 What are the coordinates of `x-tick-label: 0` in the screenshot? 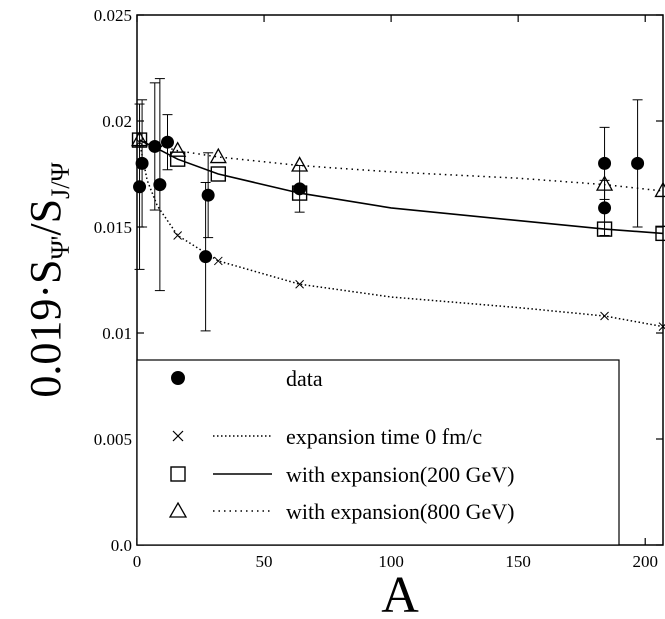 It's located at (137, 561).